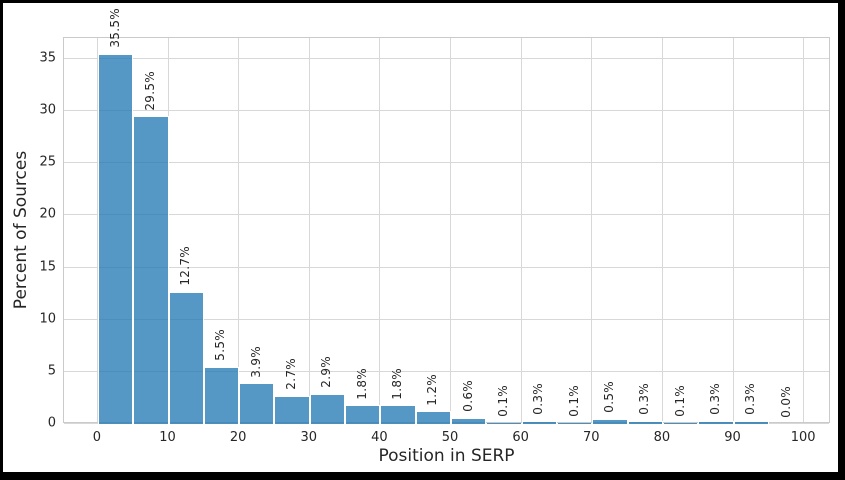 The width and height of the screenshot is (845, 480). I want to click on frame-border-left, so click(1, 240).